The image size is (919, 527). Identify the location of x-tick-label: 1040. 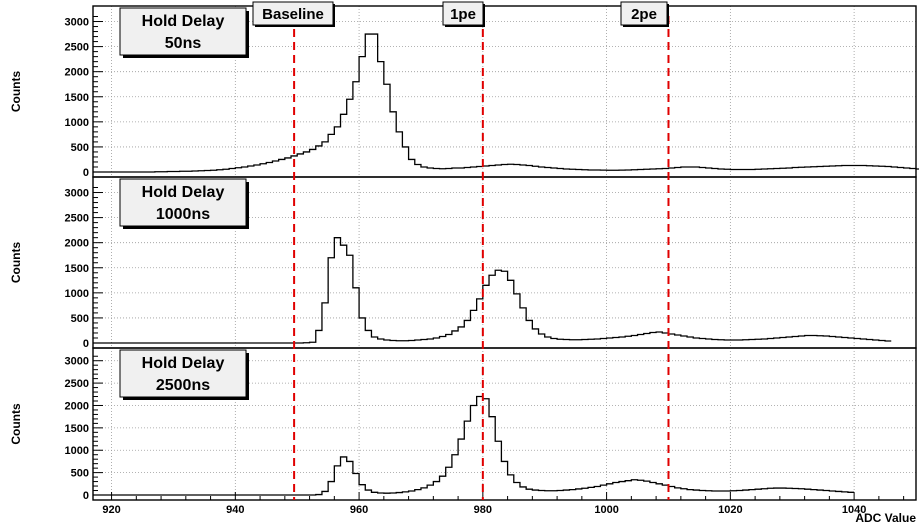
(854, 510).